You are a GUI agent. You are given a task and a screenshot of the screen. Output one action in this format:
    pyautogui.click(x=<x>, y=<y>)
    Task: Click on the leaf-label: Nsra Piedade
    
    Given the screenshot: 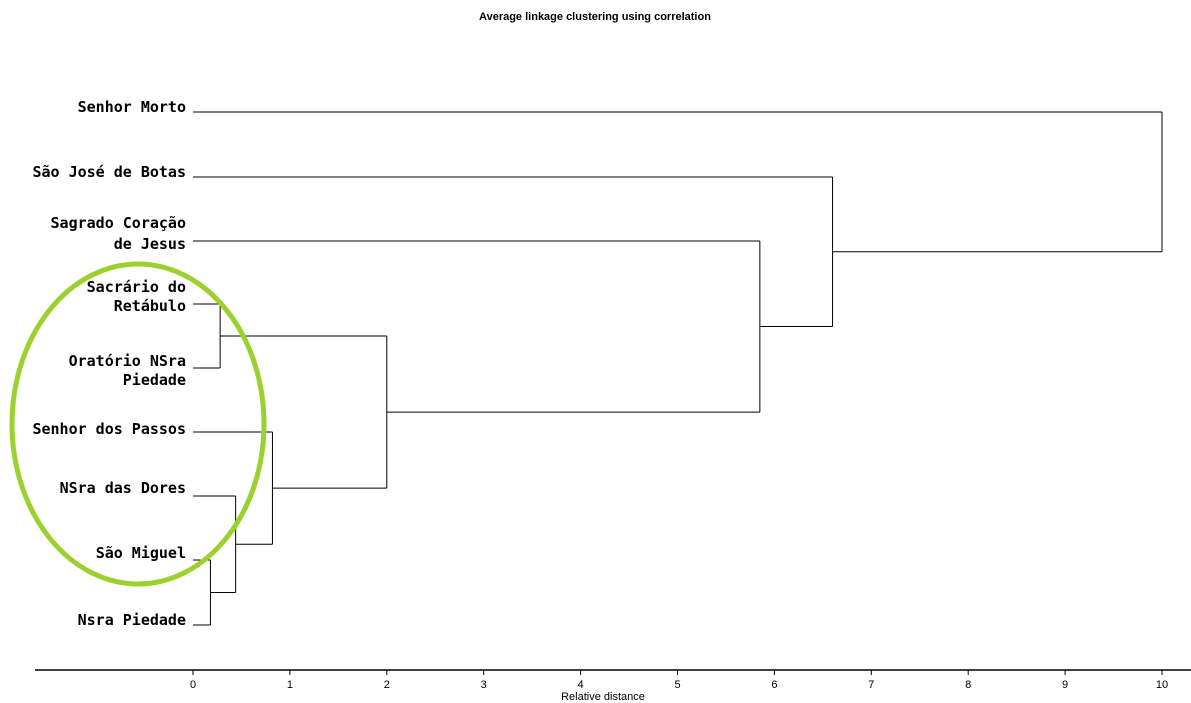 What is the action you would take?
    pyautogui.click(x=132, y=620)
    